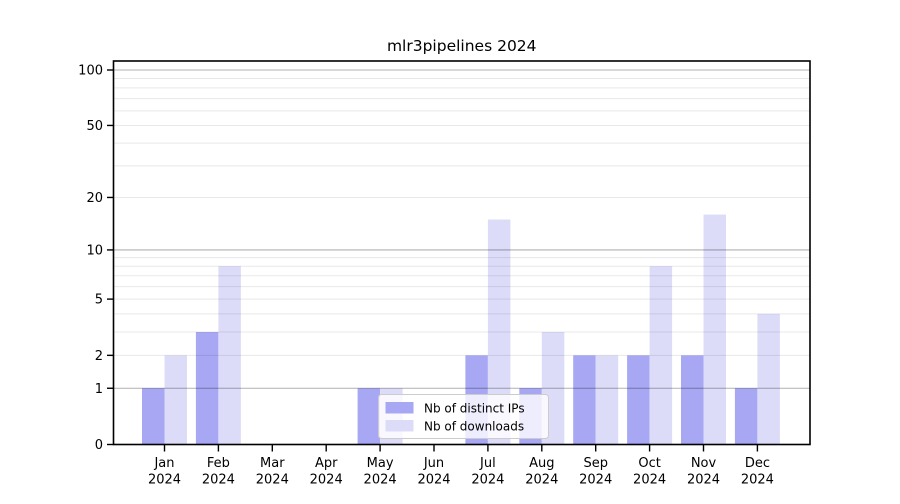 This screenshot has width=900, height=504. I want to click on x-tick-label-month: Feb, so click(218, 463).